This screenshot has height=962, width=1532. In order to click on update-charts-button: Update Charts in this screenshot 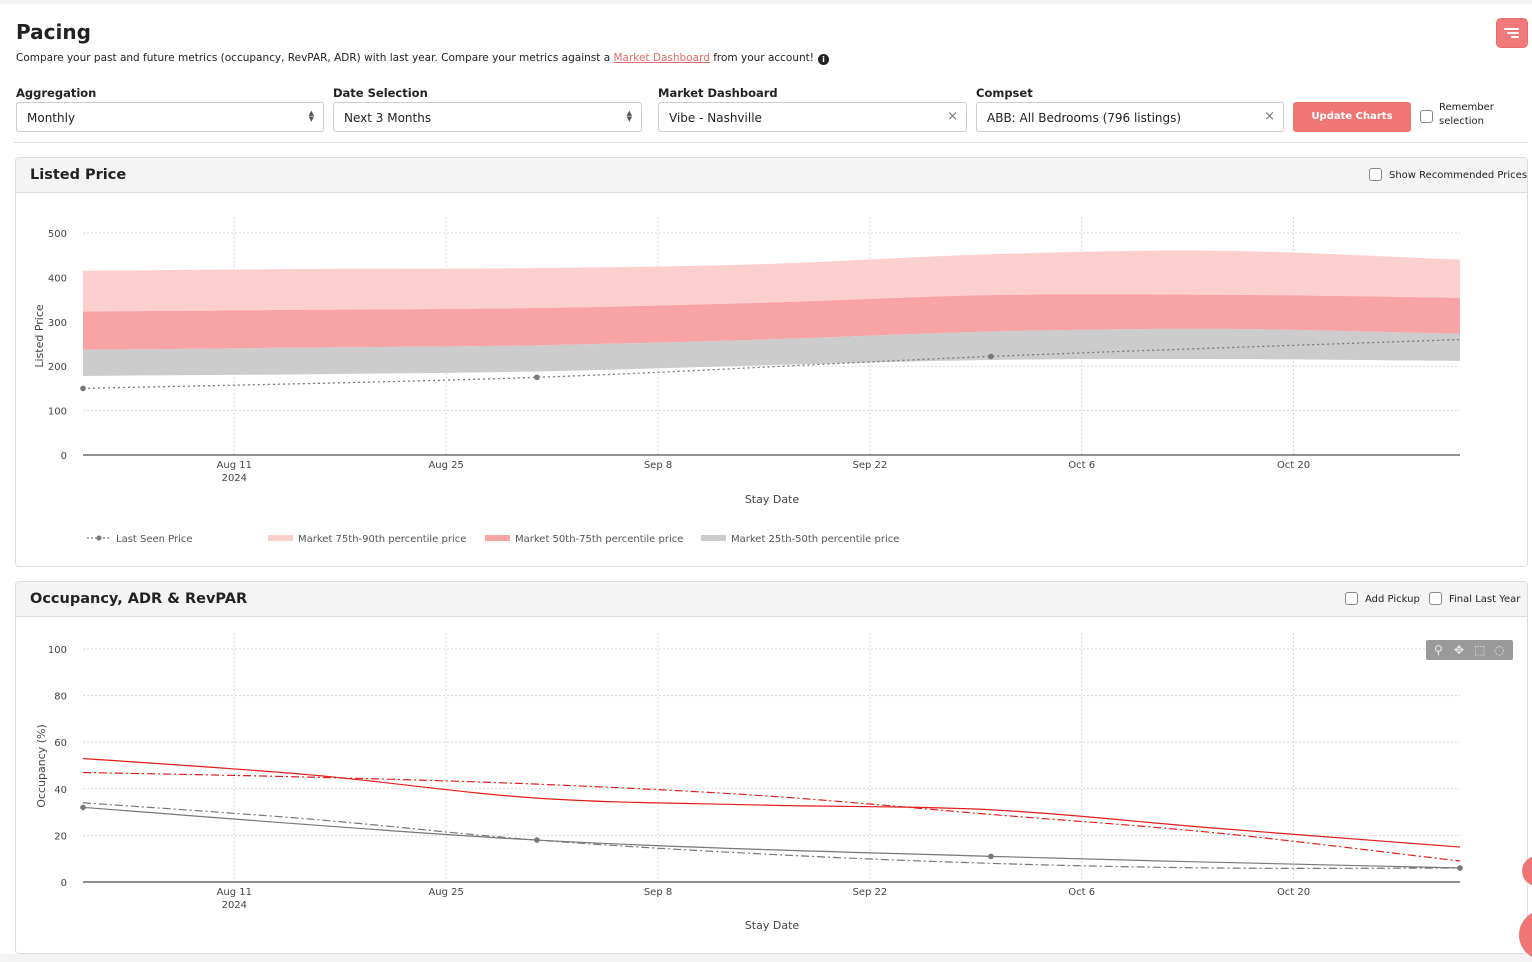, I will do `click(1352, 117)`.